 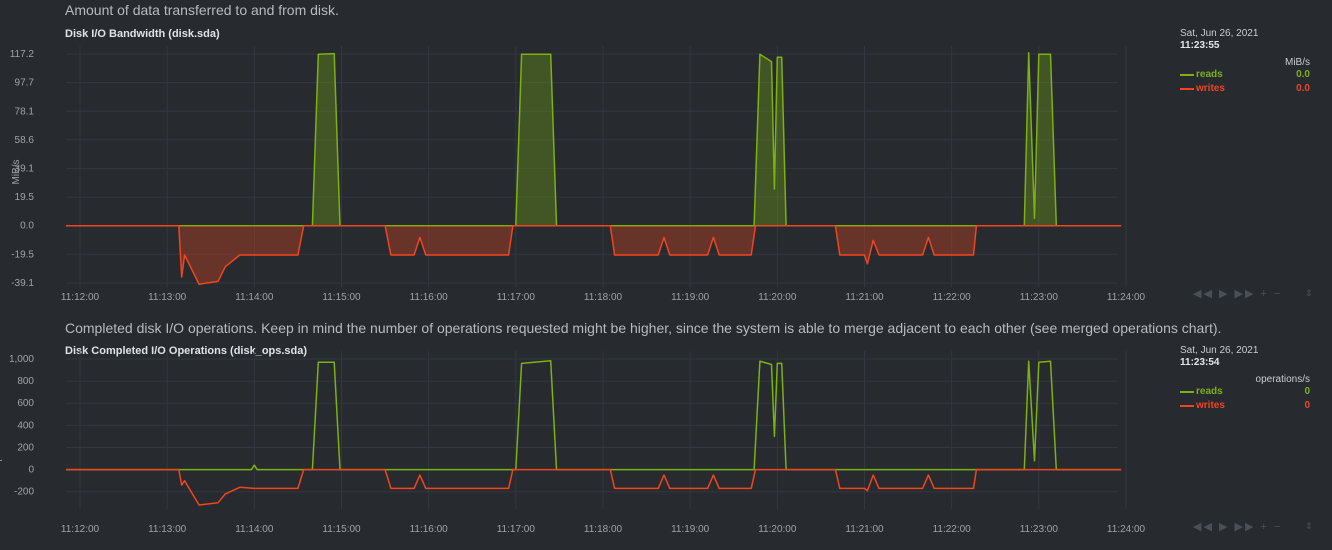 What do you see at coordinates (25, 425) in the screenshot?
I see `y-tick-label: 400` at bounding box center [25, 425].